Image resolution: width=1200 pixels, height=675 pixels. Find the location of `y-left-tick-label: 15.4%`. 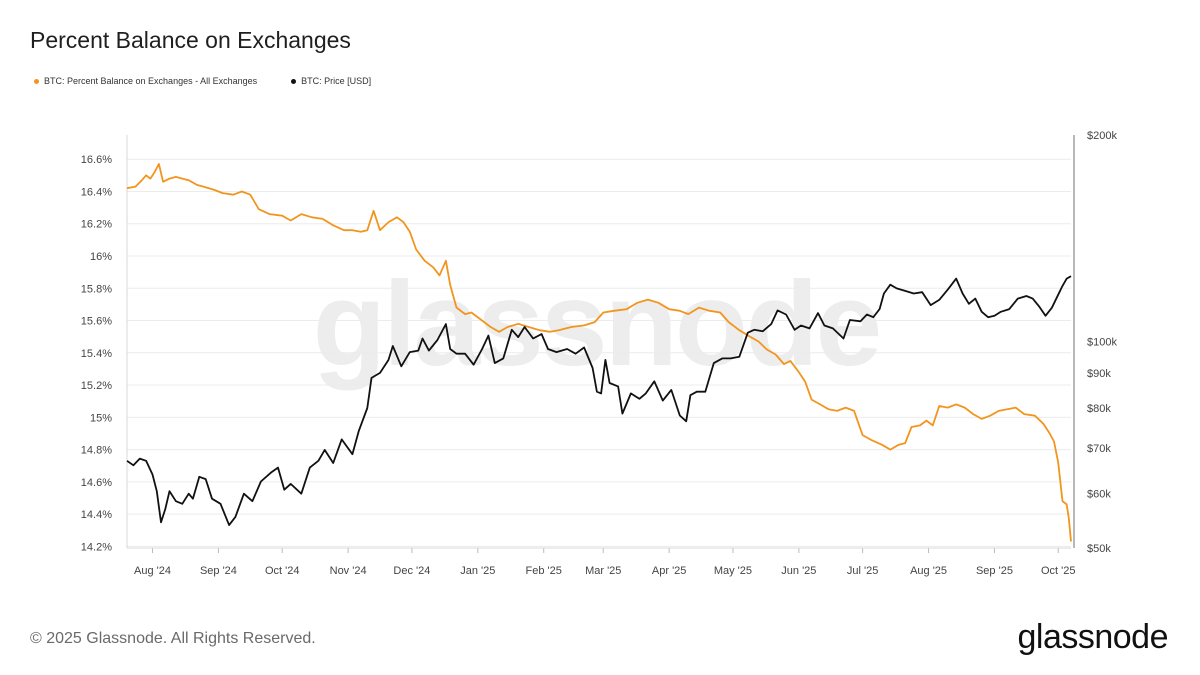

y-left-tick-label: 15.4% is located at coordinates (96, 354).